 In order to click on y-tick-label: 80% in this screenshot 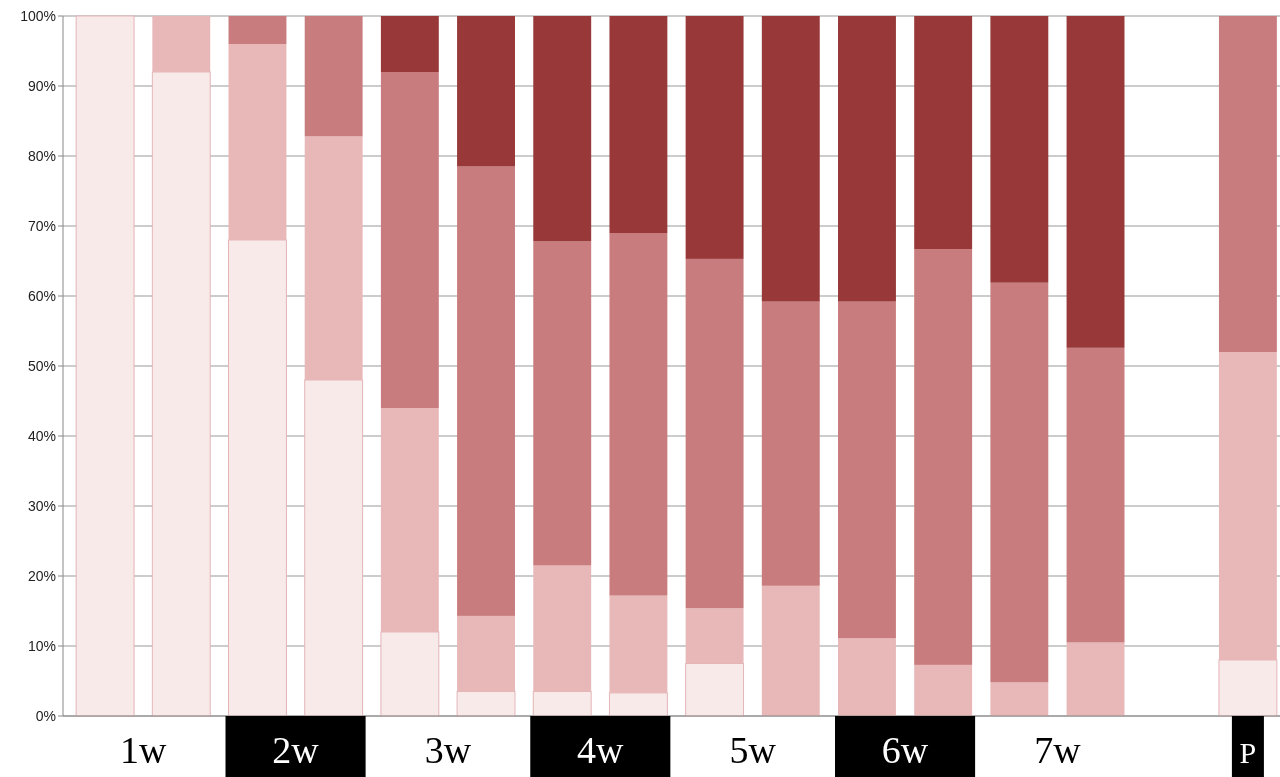, I will do `click(41, 155)`.